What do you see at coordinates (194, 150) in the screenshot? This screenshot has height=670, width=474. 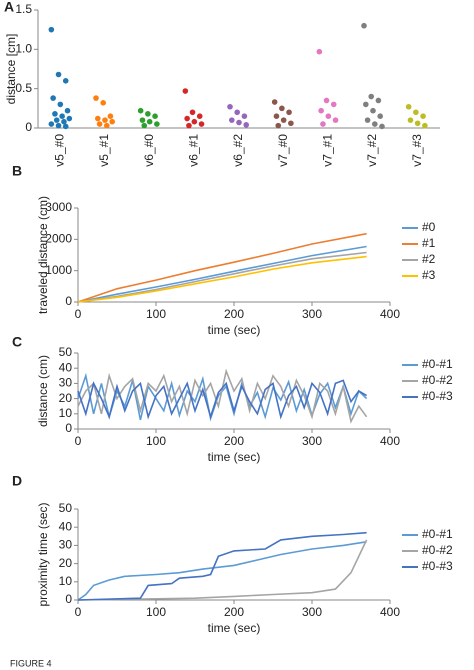 I see `x-tick-label: v6_#1` at bounding box center [194, 150].